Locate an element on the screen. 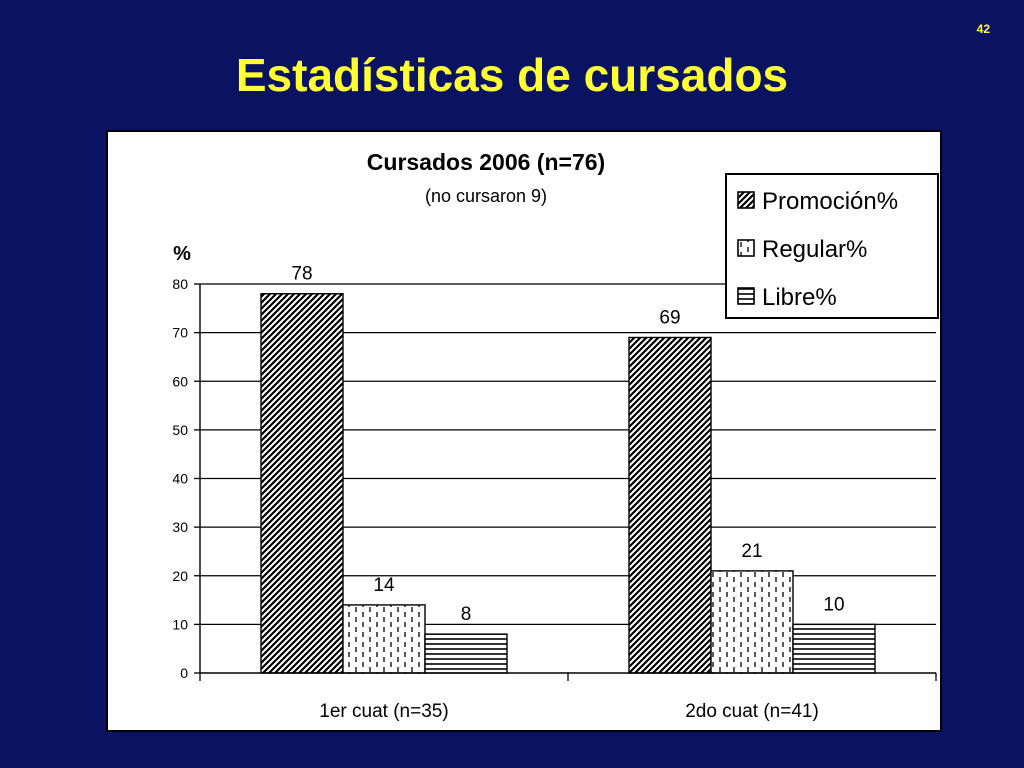  bar-value-label: 8 is located at coordinates (466, 614).